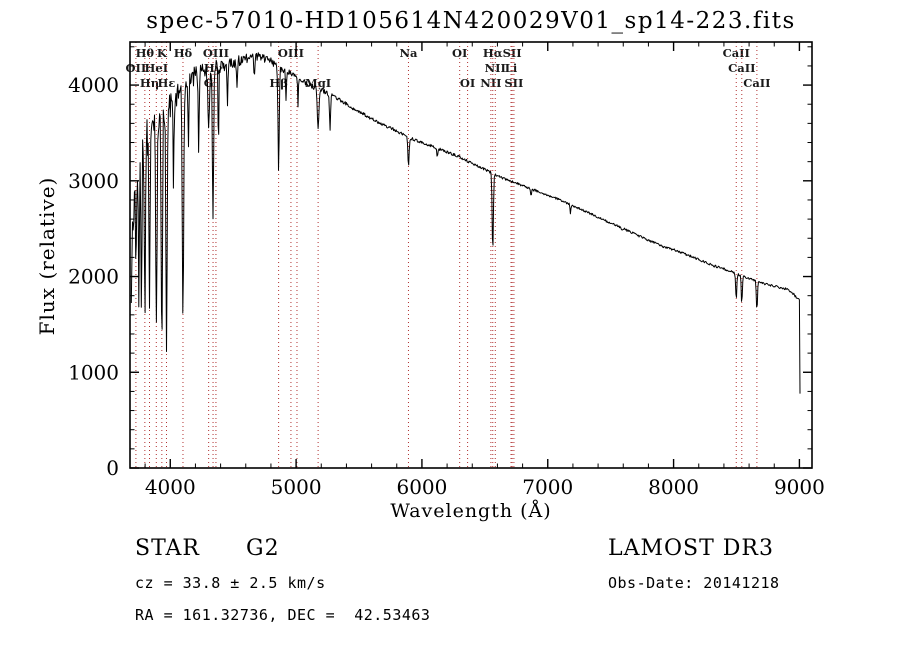 Image resolution: width=900 pixels, height=649 pixels. Describe the element at coordinates (283, 615) in the screenshot. I see `ra-dec-value: RA = 161.32736, DEC = 42.53463` at that location.